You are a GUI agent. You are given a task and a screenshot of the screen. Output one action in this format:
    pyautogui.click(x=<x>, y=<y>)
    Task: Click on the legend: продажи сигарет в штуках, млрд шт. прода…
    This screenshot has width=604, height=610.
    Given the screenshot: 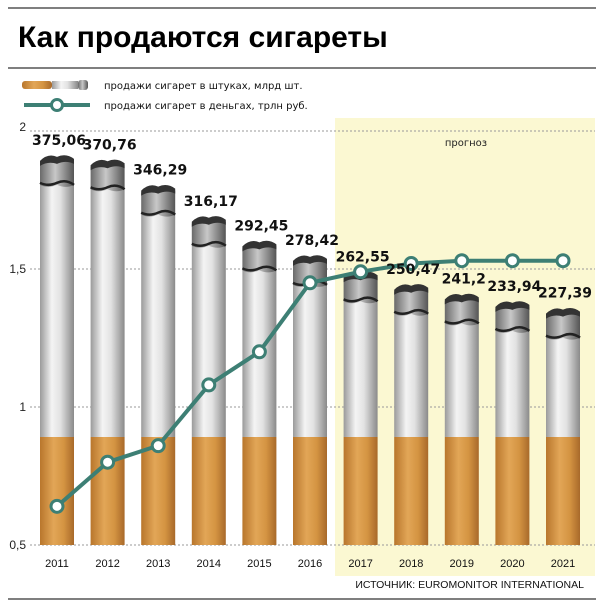 What is the action you would take?
    pyautogui.click(x=165, y=96)
    